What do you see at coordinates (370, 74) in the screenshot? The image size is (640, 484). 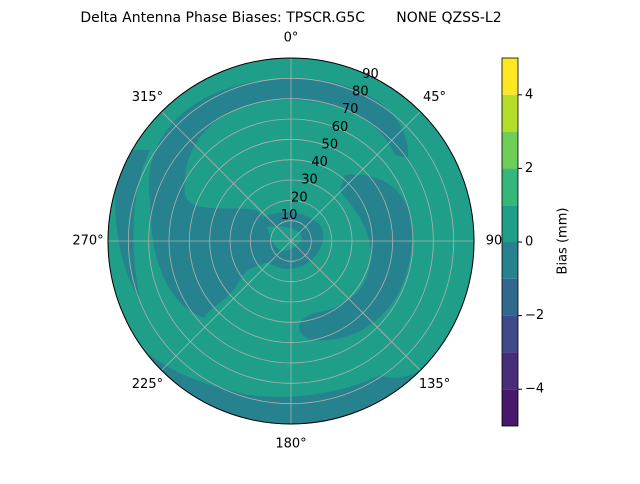 I see `r-tick-label: 90` at bounding box center [370, 74].